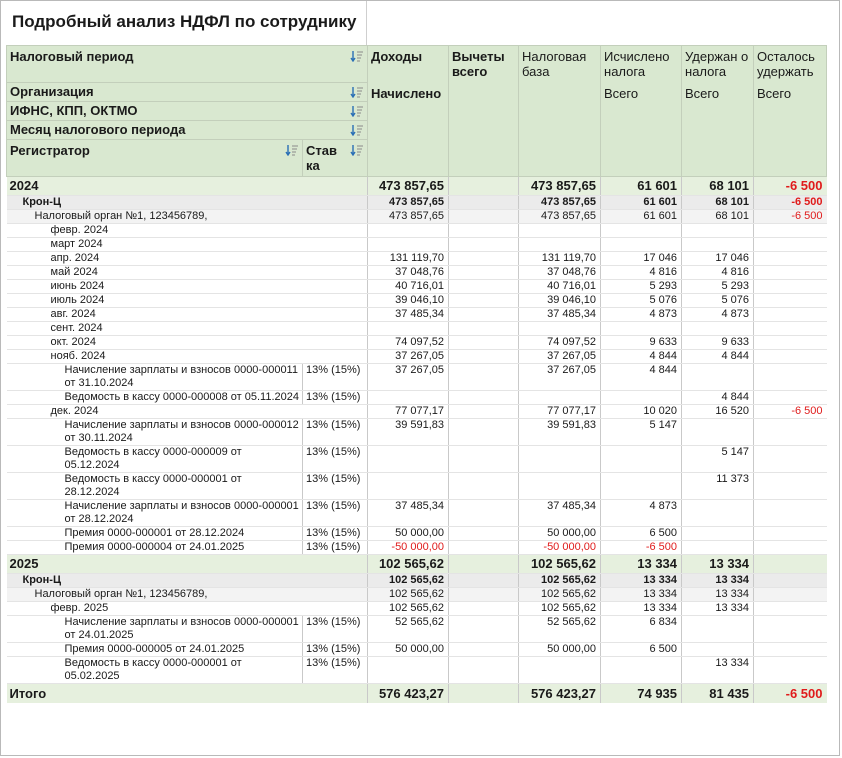 Image resolution: width=842 pixels, height=758 pixels. What do you see at coordinates (408, 286) in the screenshot?
I see `cell-income: 40 716,01` at bounding box center [408, 286].